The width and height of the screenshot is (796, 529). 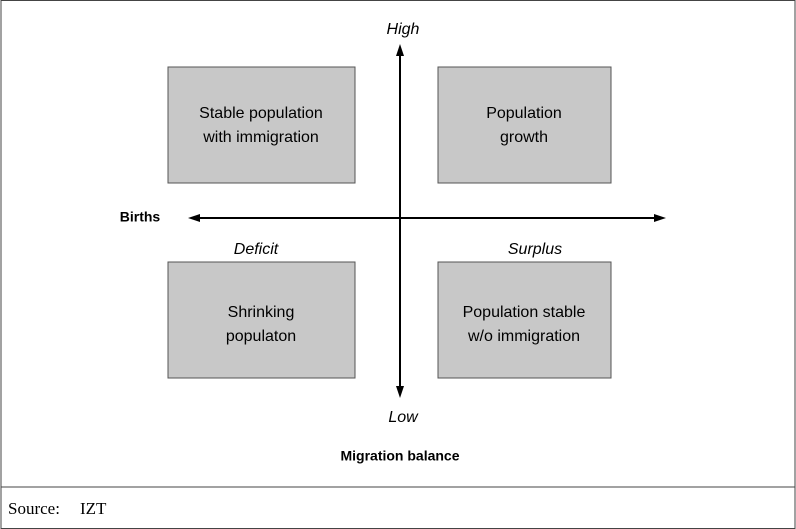 I want to click on axis-label: Migration balance, so click(x=399, y=456).